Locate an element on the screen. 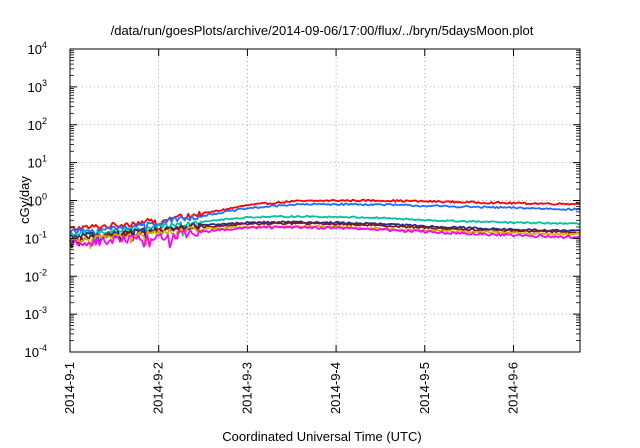  y-tick-label: 10⁻¹ is located at coordinates (36, 237).